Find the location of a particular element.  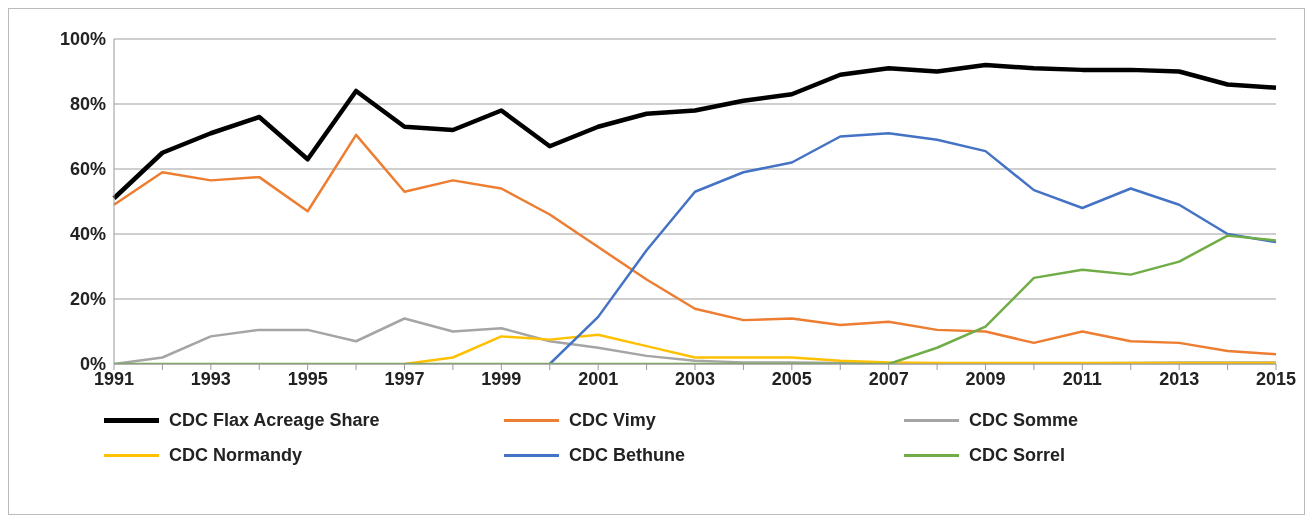

x-tick-label: 1993 is located at coordinates (210, 378).